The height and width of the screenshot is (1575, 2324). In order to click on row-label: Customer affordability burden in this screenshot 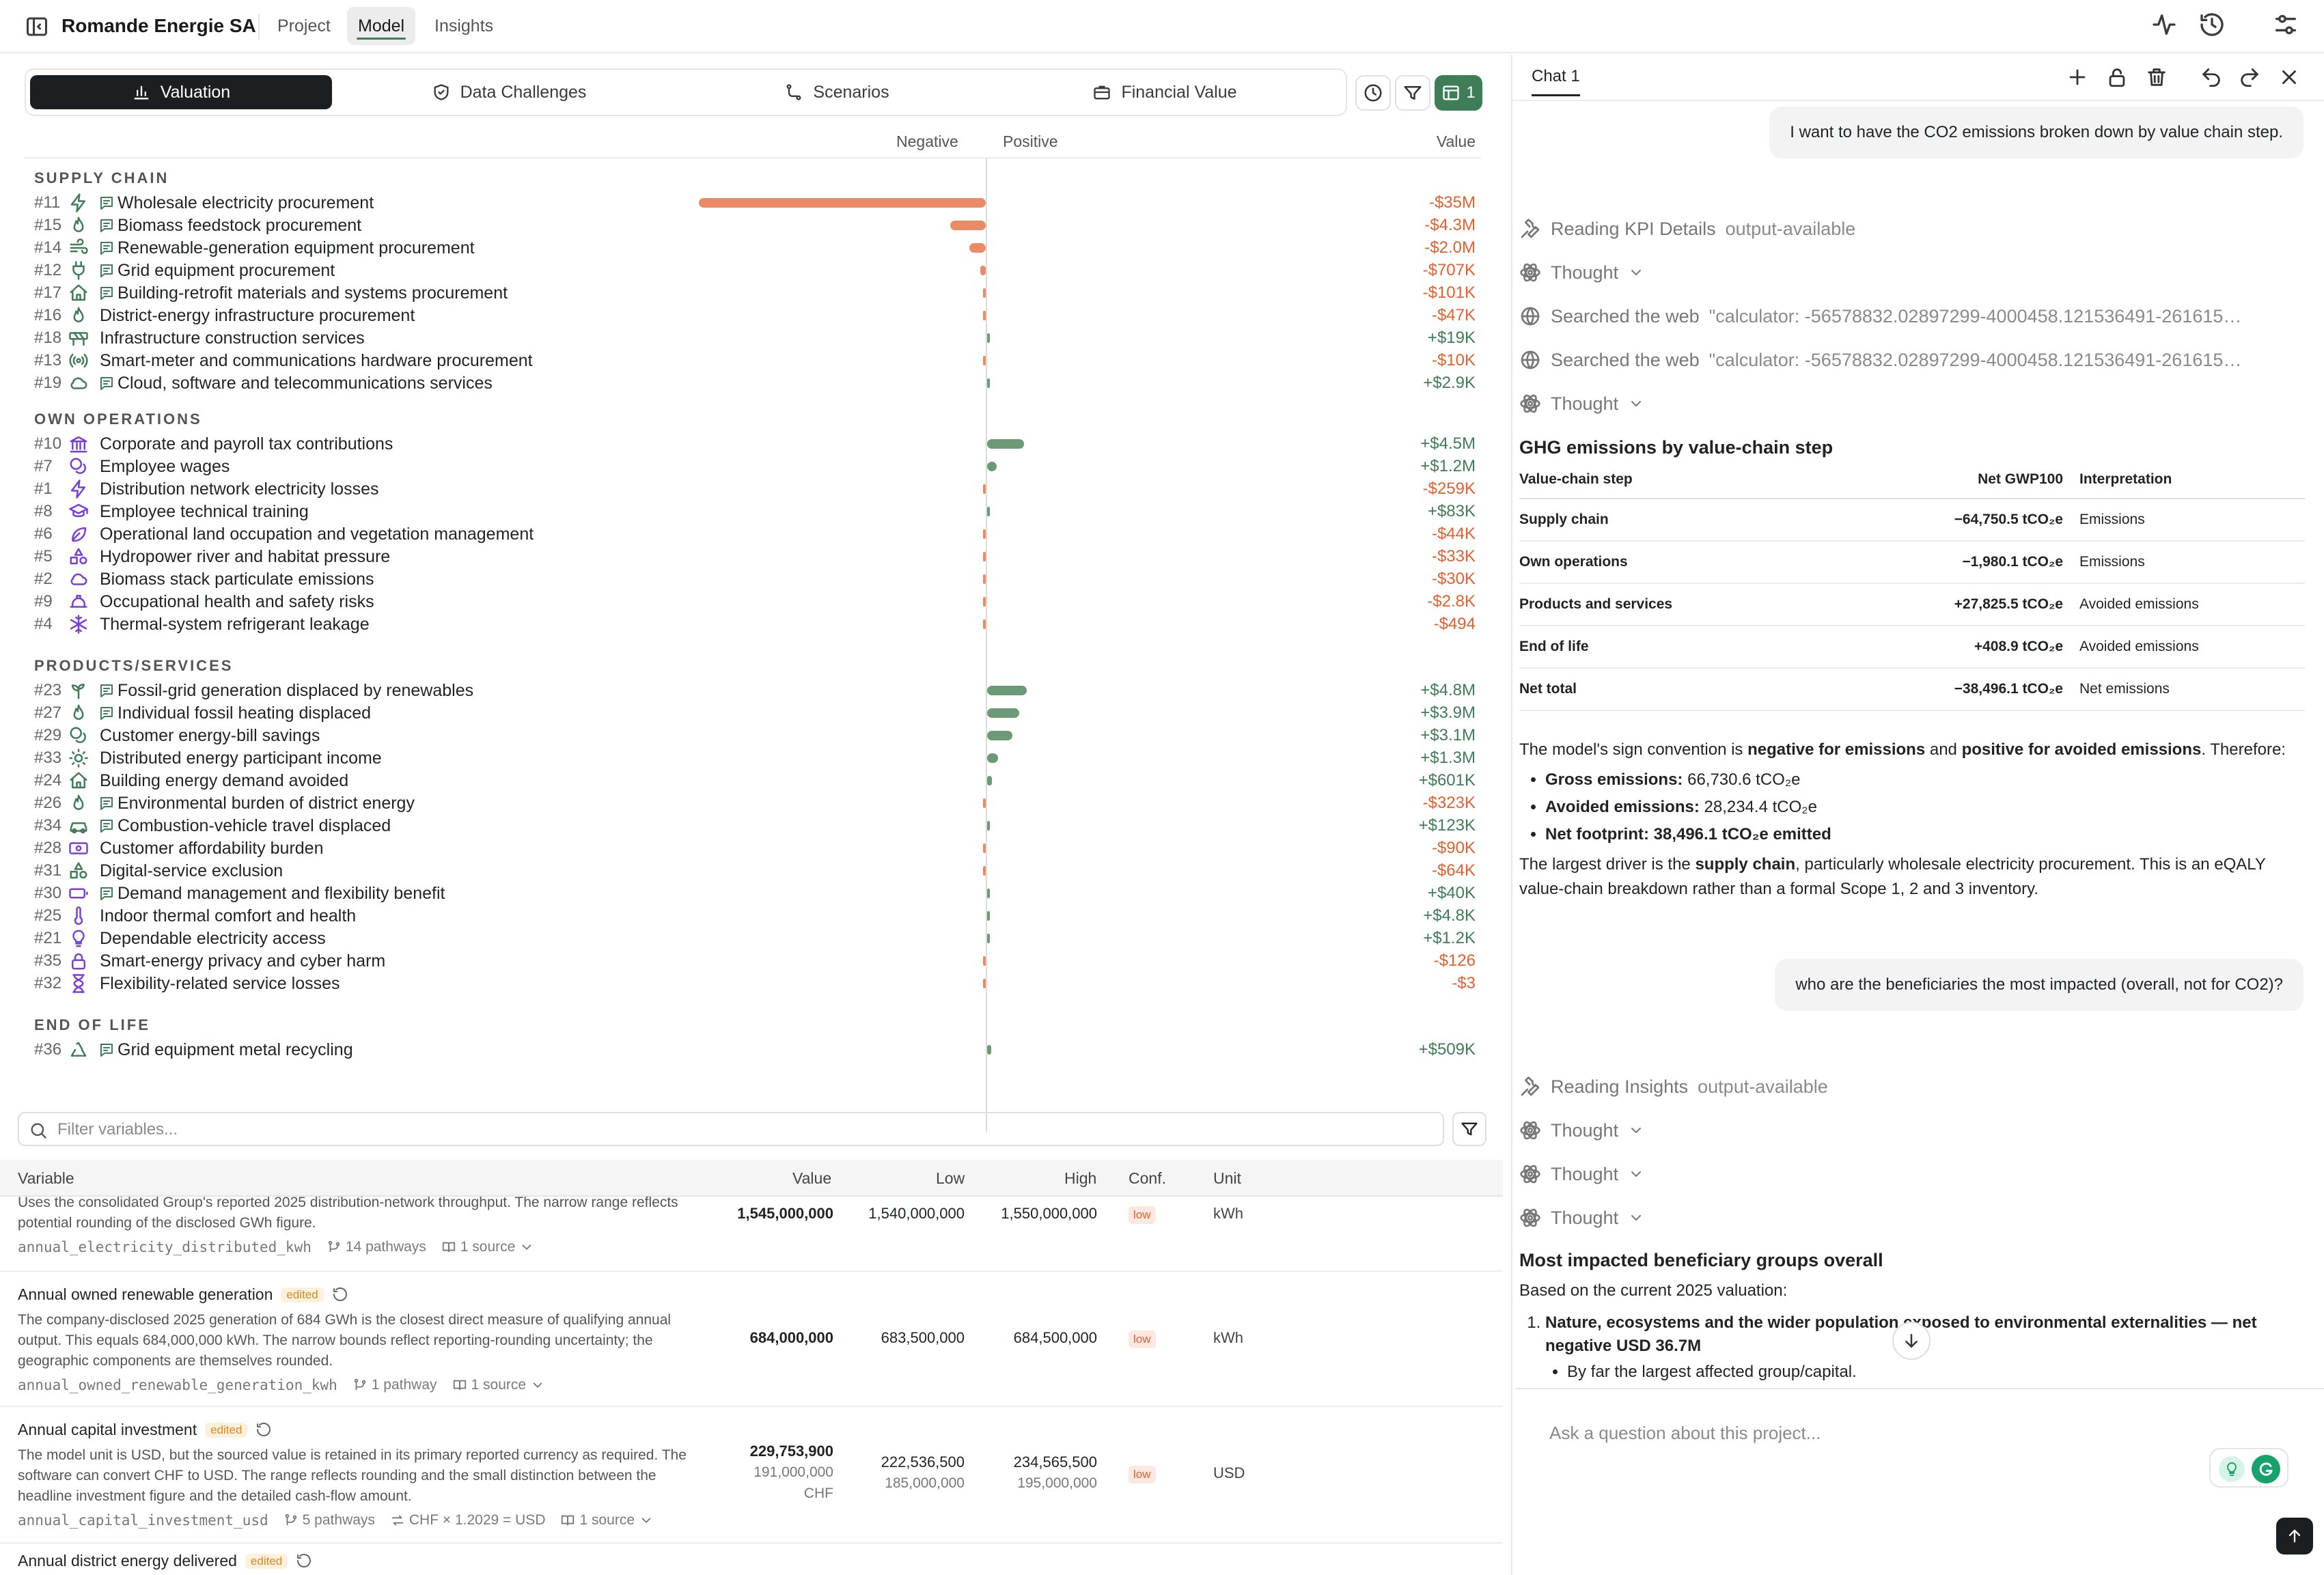, I will do `click(212, 848)`.